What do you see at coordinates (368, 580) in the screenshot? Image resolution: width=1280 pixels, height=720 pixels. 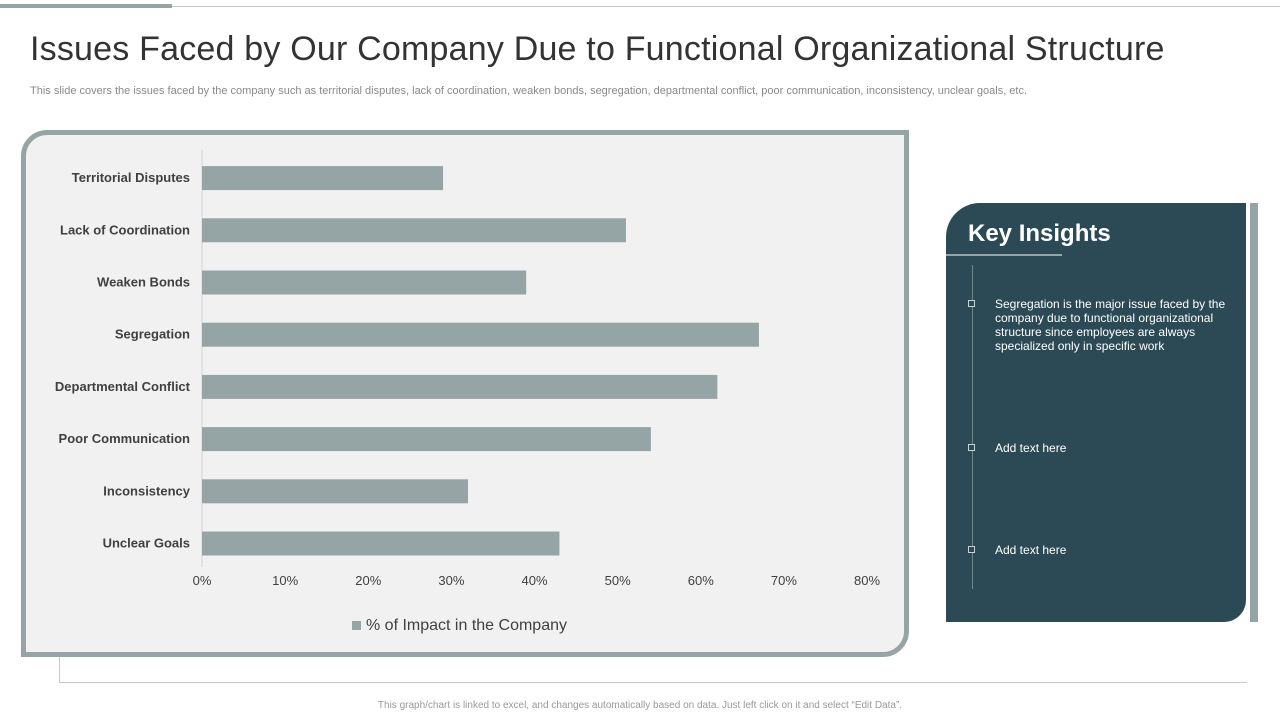 I see `x-tick-label: 20%` at bounding box center [368, 580].